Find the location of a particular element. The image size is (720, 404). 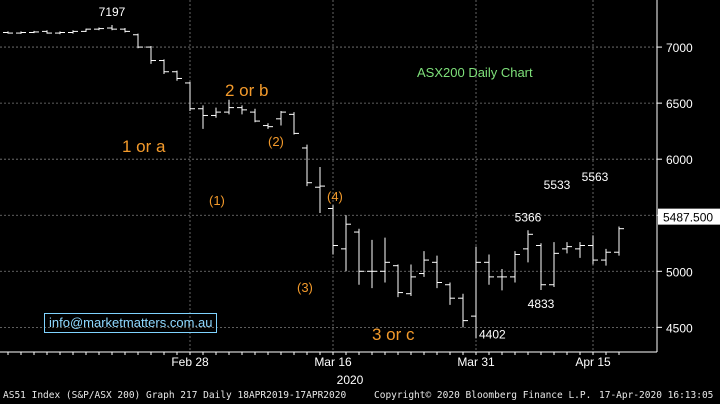

last-value-box is located at coordinates (689, 216).